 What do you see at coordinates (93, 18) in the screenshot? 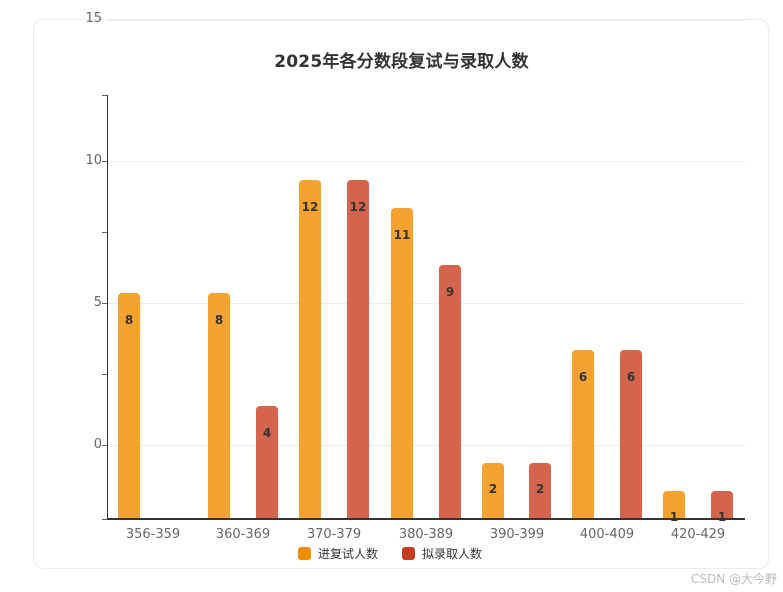
I see `y-tick-label: 15` at bounding box center [93, 18].